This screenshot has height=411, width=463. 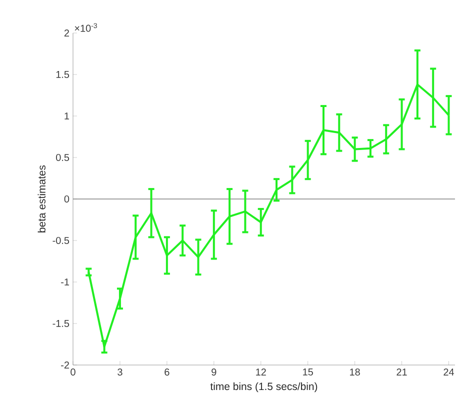 I want to click on x-axis-title: time bins (1.5 secs/bin), so click(x=264, y=387).